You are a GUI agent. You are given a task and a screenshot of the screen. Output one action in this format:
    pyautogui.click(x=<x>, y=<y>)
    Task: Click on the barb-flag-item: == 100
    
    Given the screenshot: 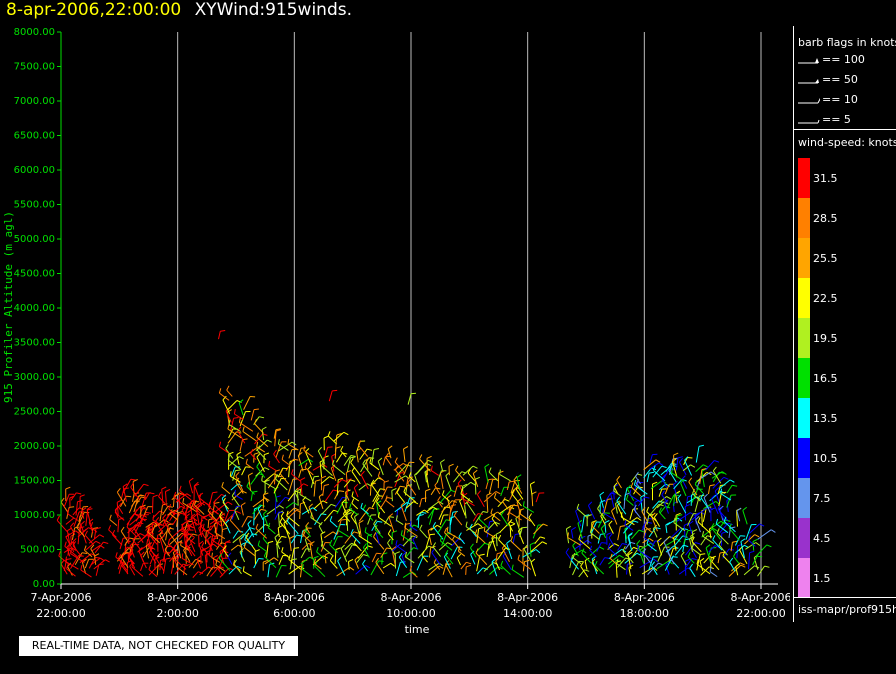 What is the action you would take?
    pyautogui.click(x=845, y=60)
    